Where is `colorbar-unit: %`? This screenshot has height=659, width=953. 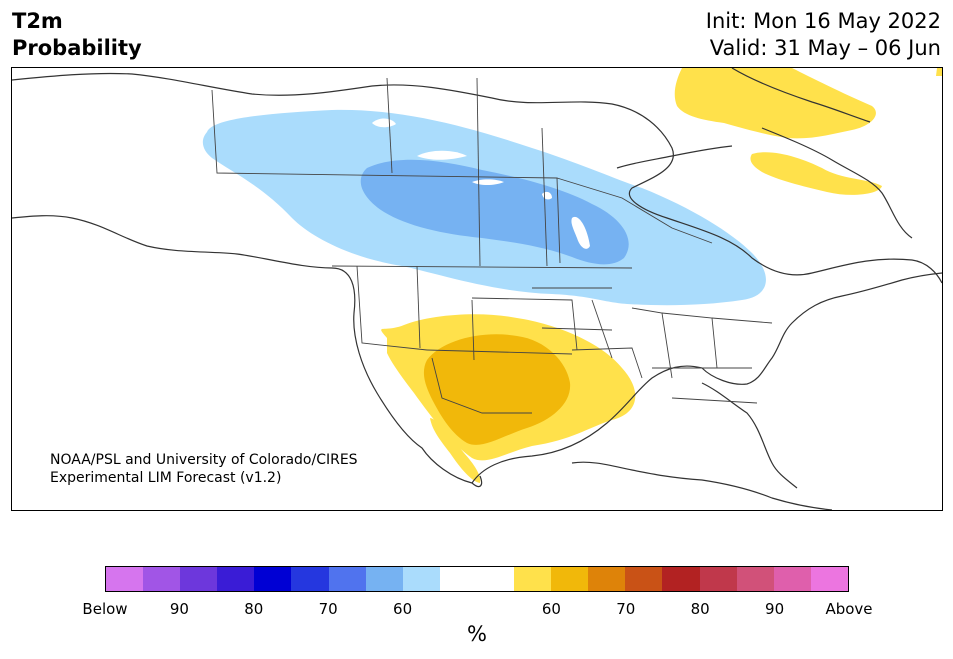
colorbar-unit: % is located at coordinates (477, 634).